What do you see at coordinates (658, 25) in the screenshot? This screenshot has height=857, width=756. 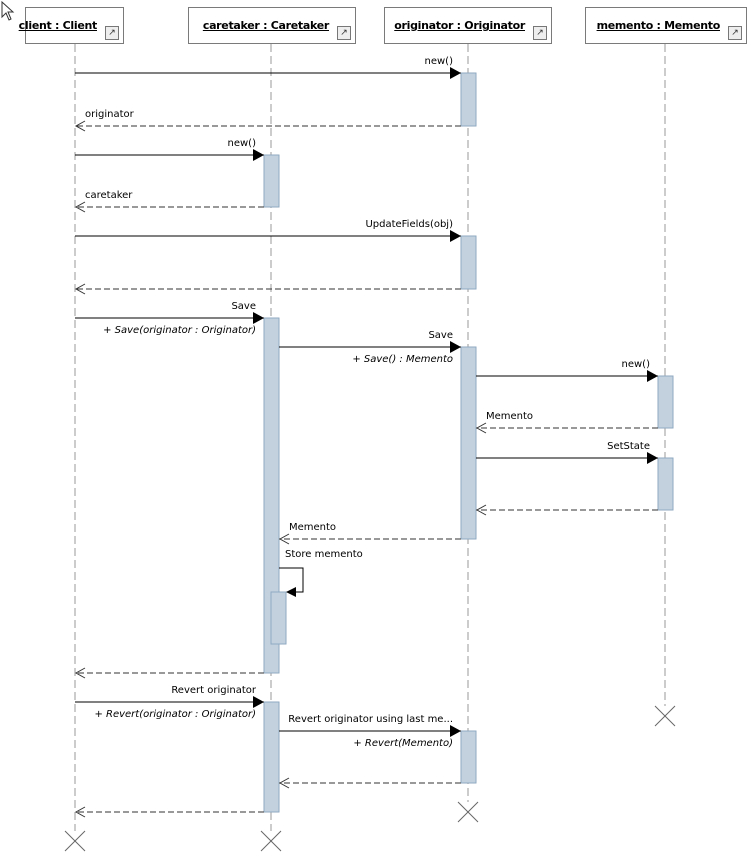 I see `lifeline-label: memento : Memento` at bounding box center [658, 25].